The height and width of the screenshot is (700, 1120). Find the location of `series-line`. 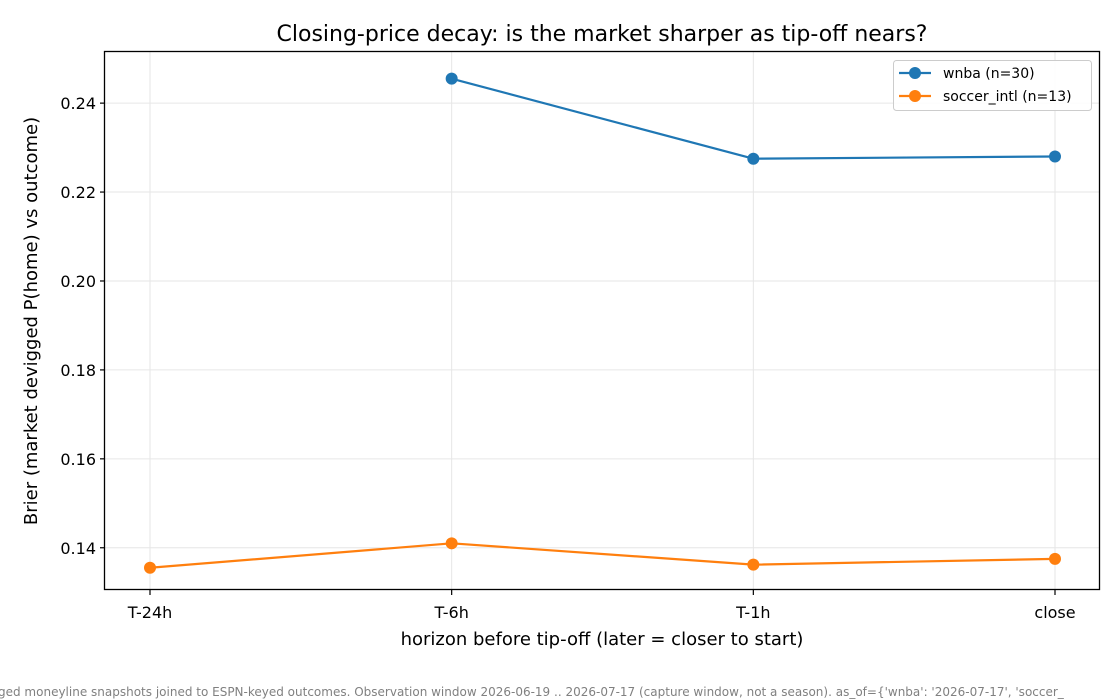

series-line is located at coordinates (602, 555).